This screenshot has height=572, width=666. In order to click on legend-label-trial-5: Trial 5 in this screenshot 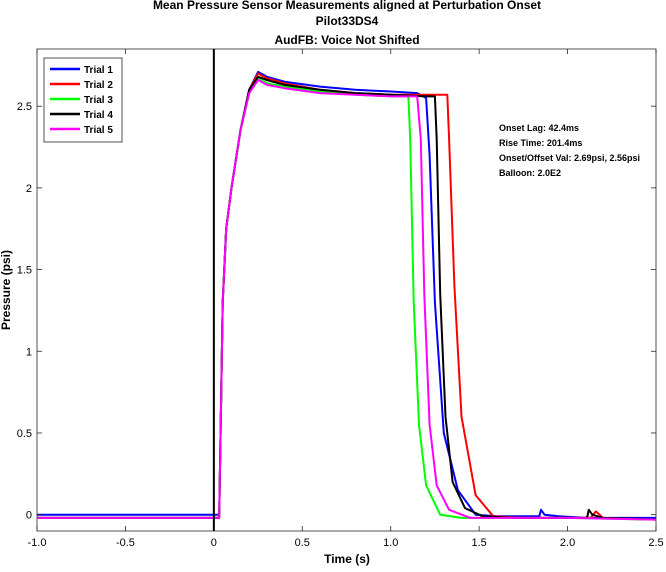, I will do `click(98, 130)`.